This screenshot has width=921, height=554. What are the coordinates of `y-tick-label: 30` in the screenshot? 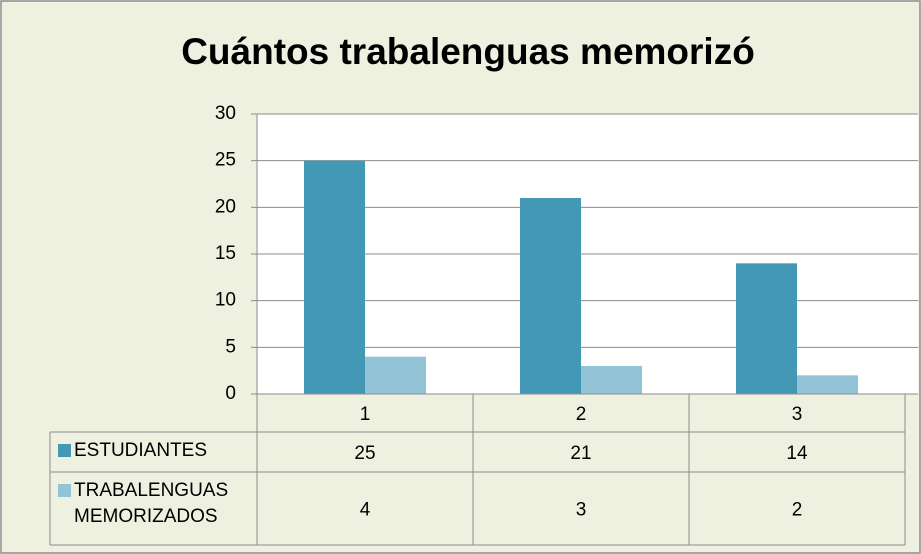 It's located at (225, 113).